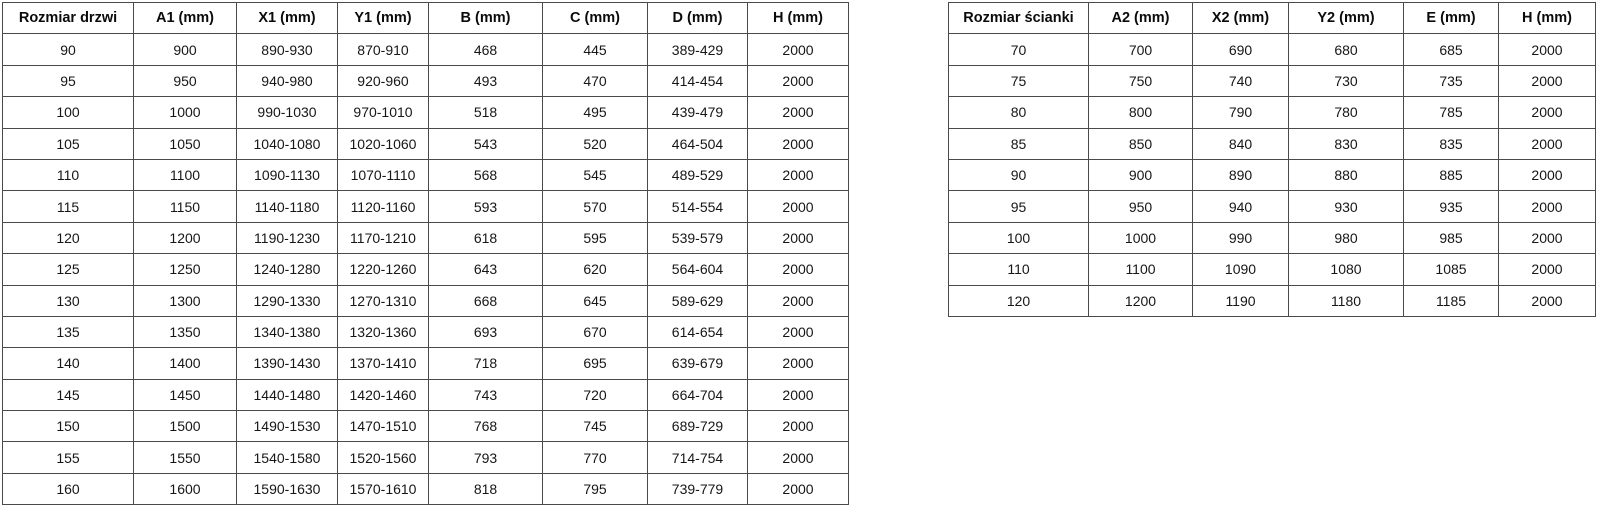 This screenshot has height=514, width=1600. Describe the element at coordinates (485, 81) in the screenshot. I see `table-cell: 493` at that location.